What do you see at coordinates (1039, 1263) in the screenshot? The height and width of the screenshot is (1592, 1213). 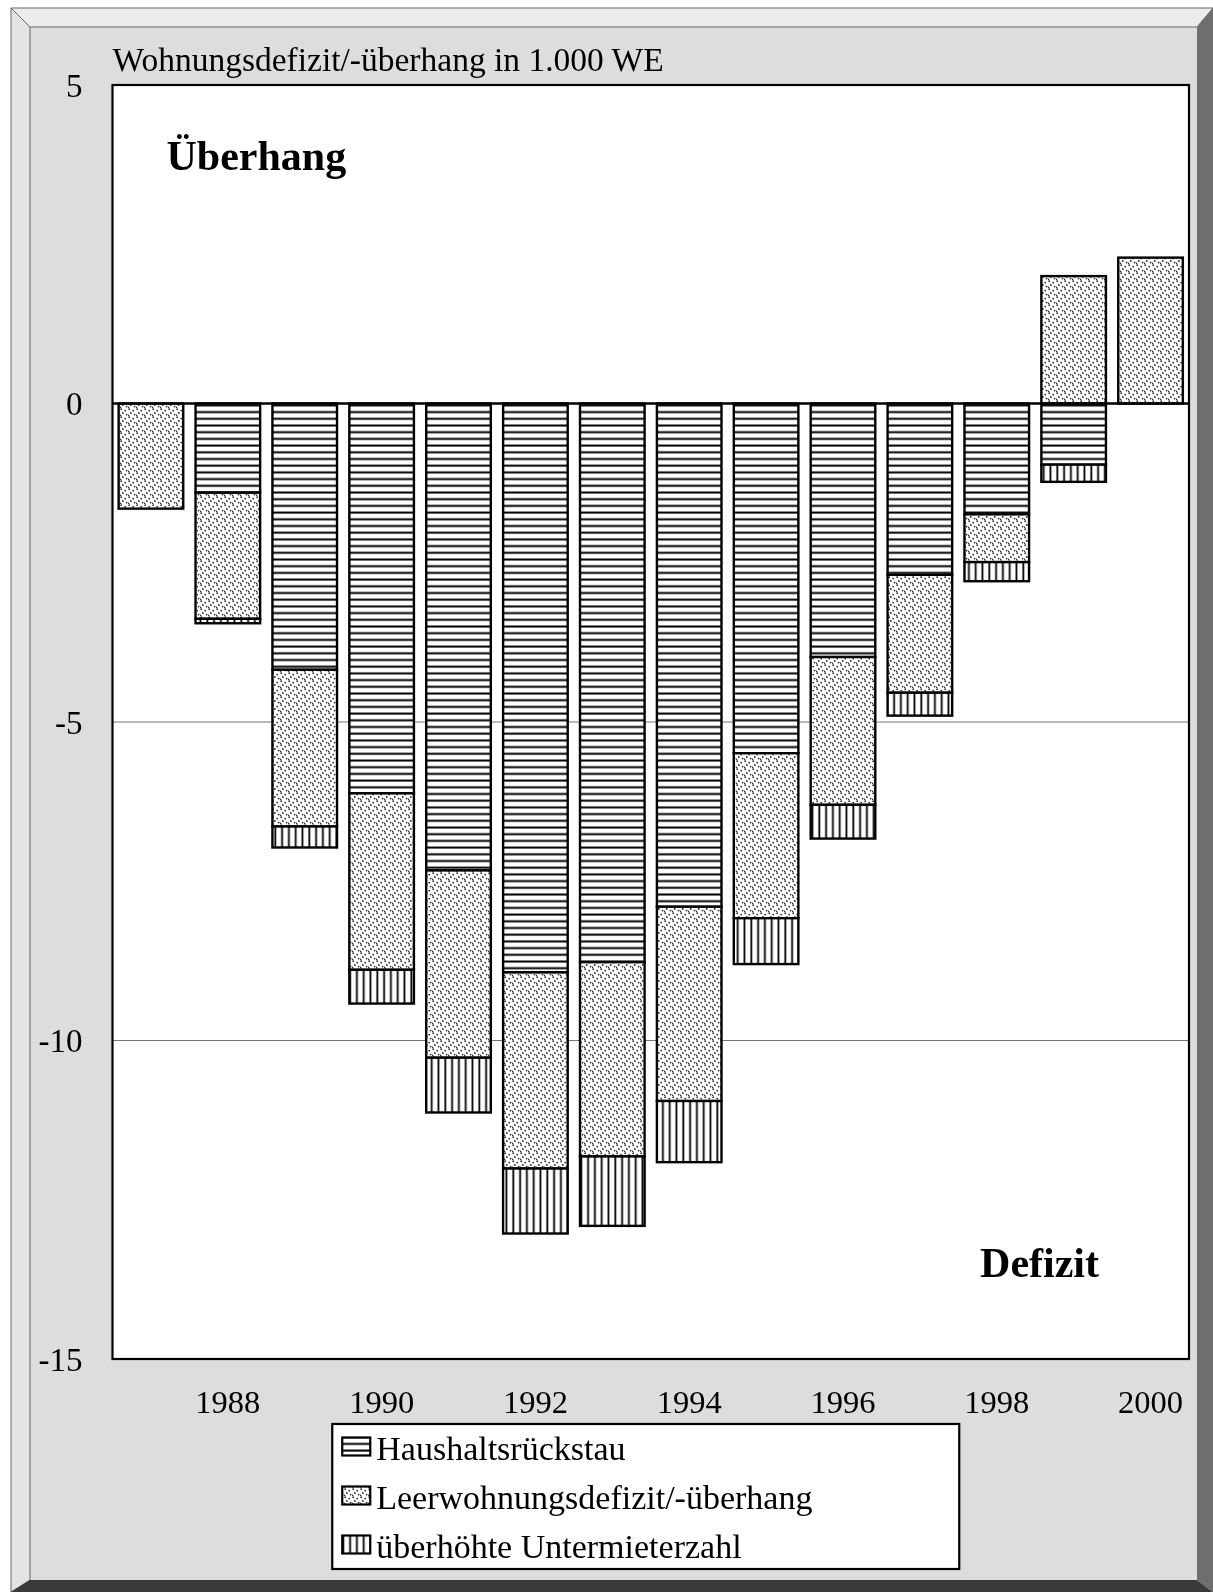 I see `annotation: Defizit` at bounding box center [1039, 1263].